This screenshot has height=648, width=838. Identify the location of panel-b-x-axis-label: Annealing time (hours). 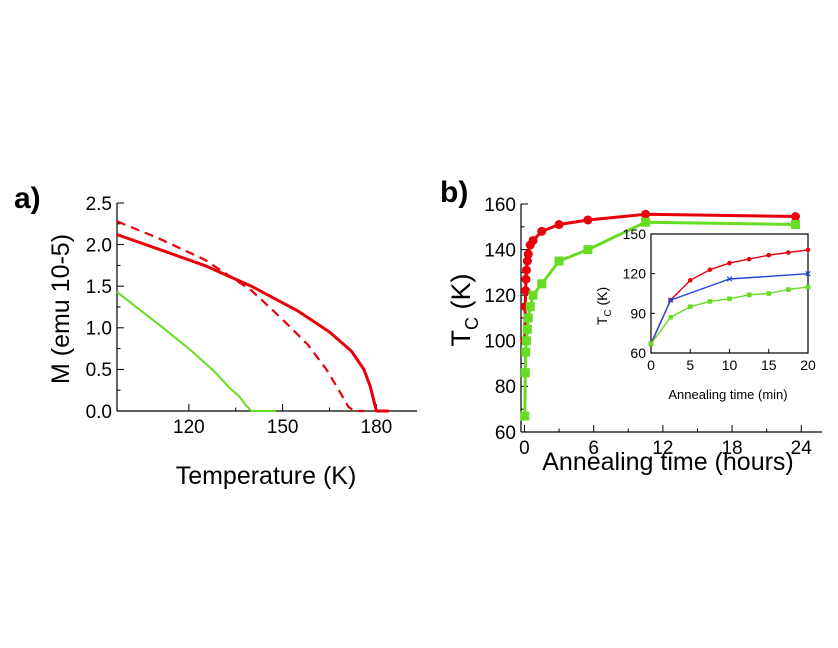
(668, 462).